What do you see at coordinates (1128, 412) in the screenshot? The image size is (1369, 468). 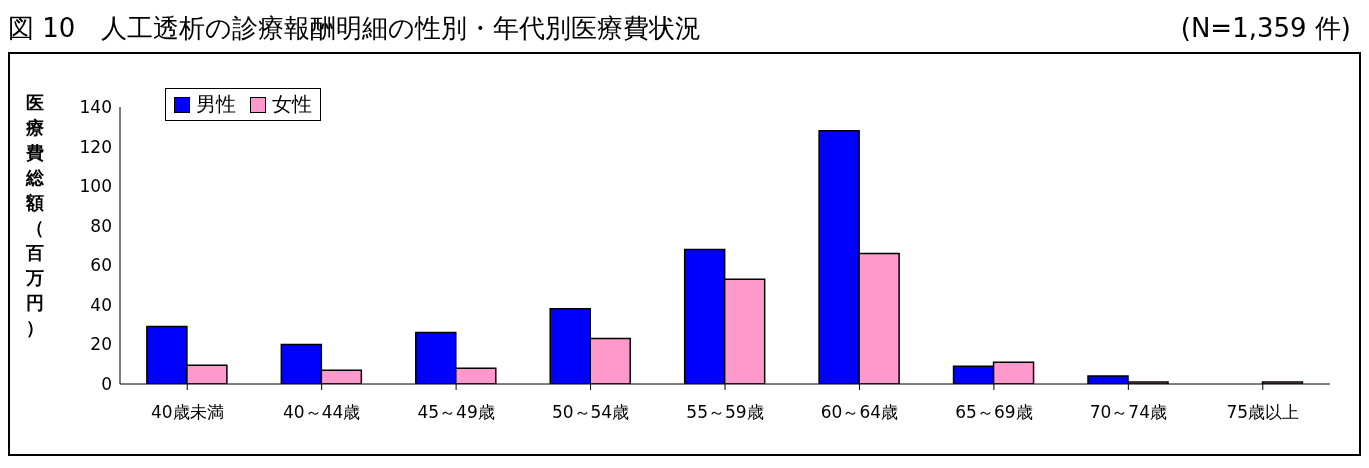 I see `x-tick-label: 70～74歳` at bounding box center [1128, 412].